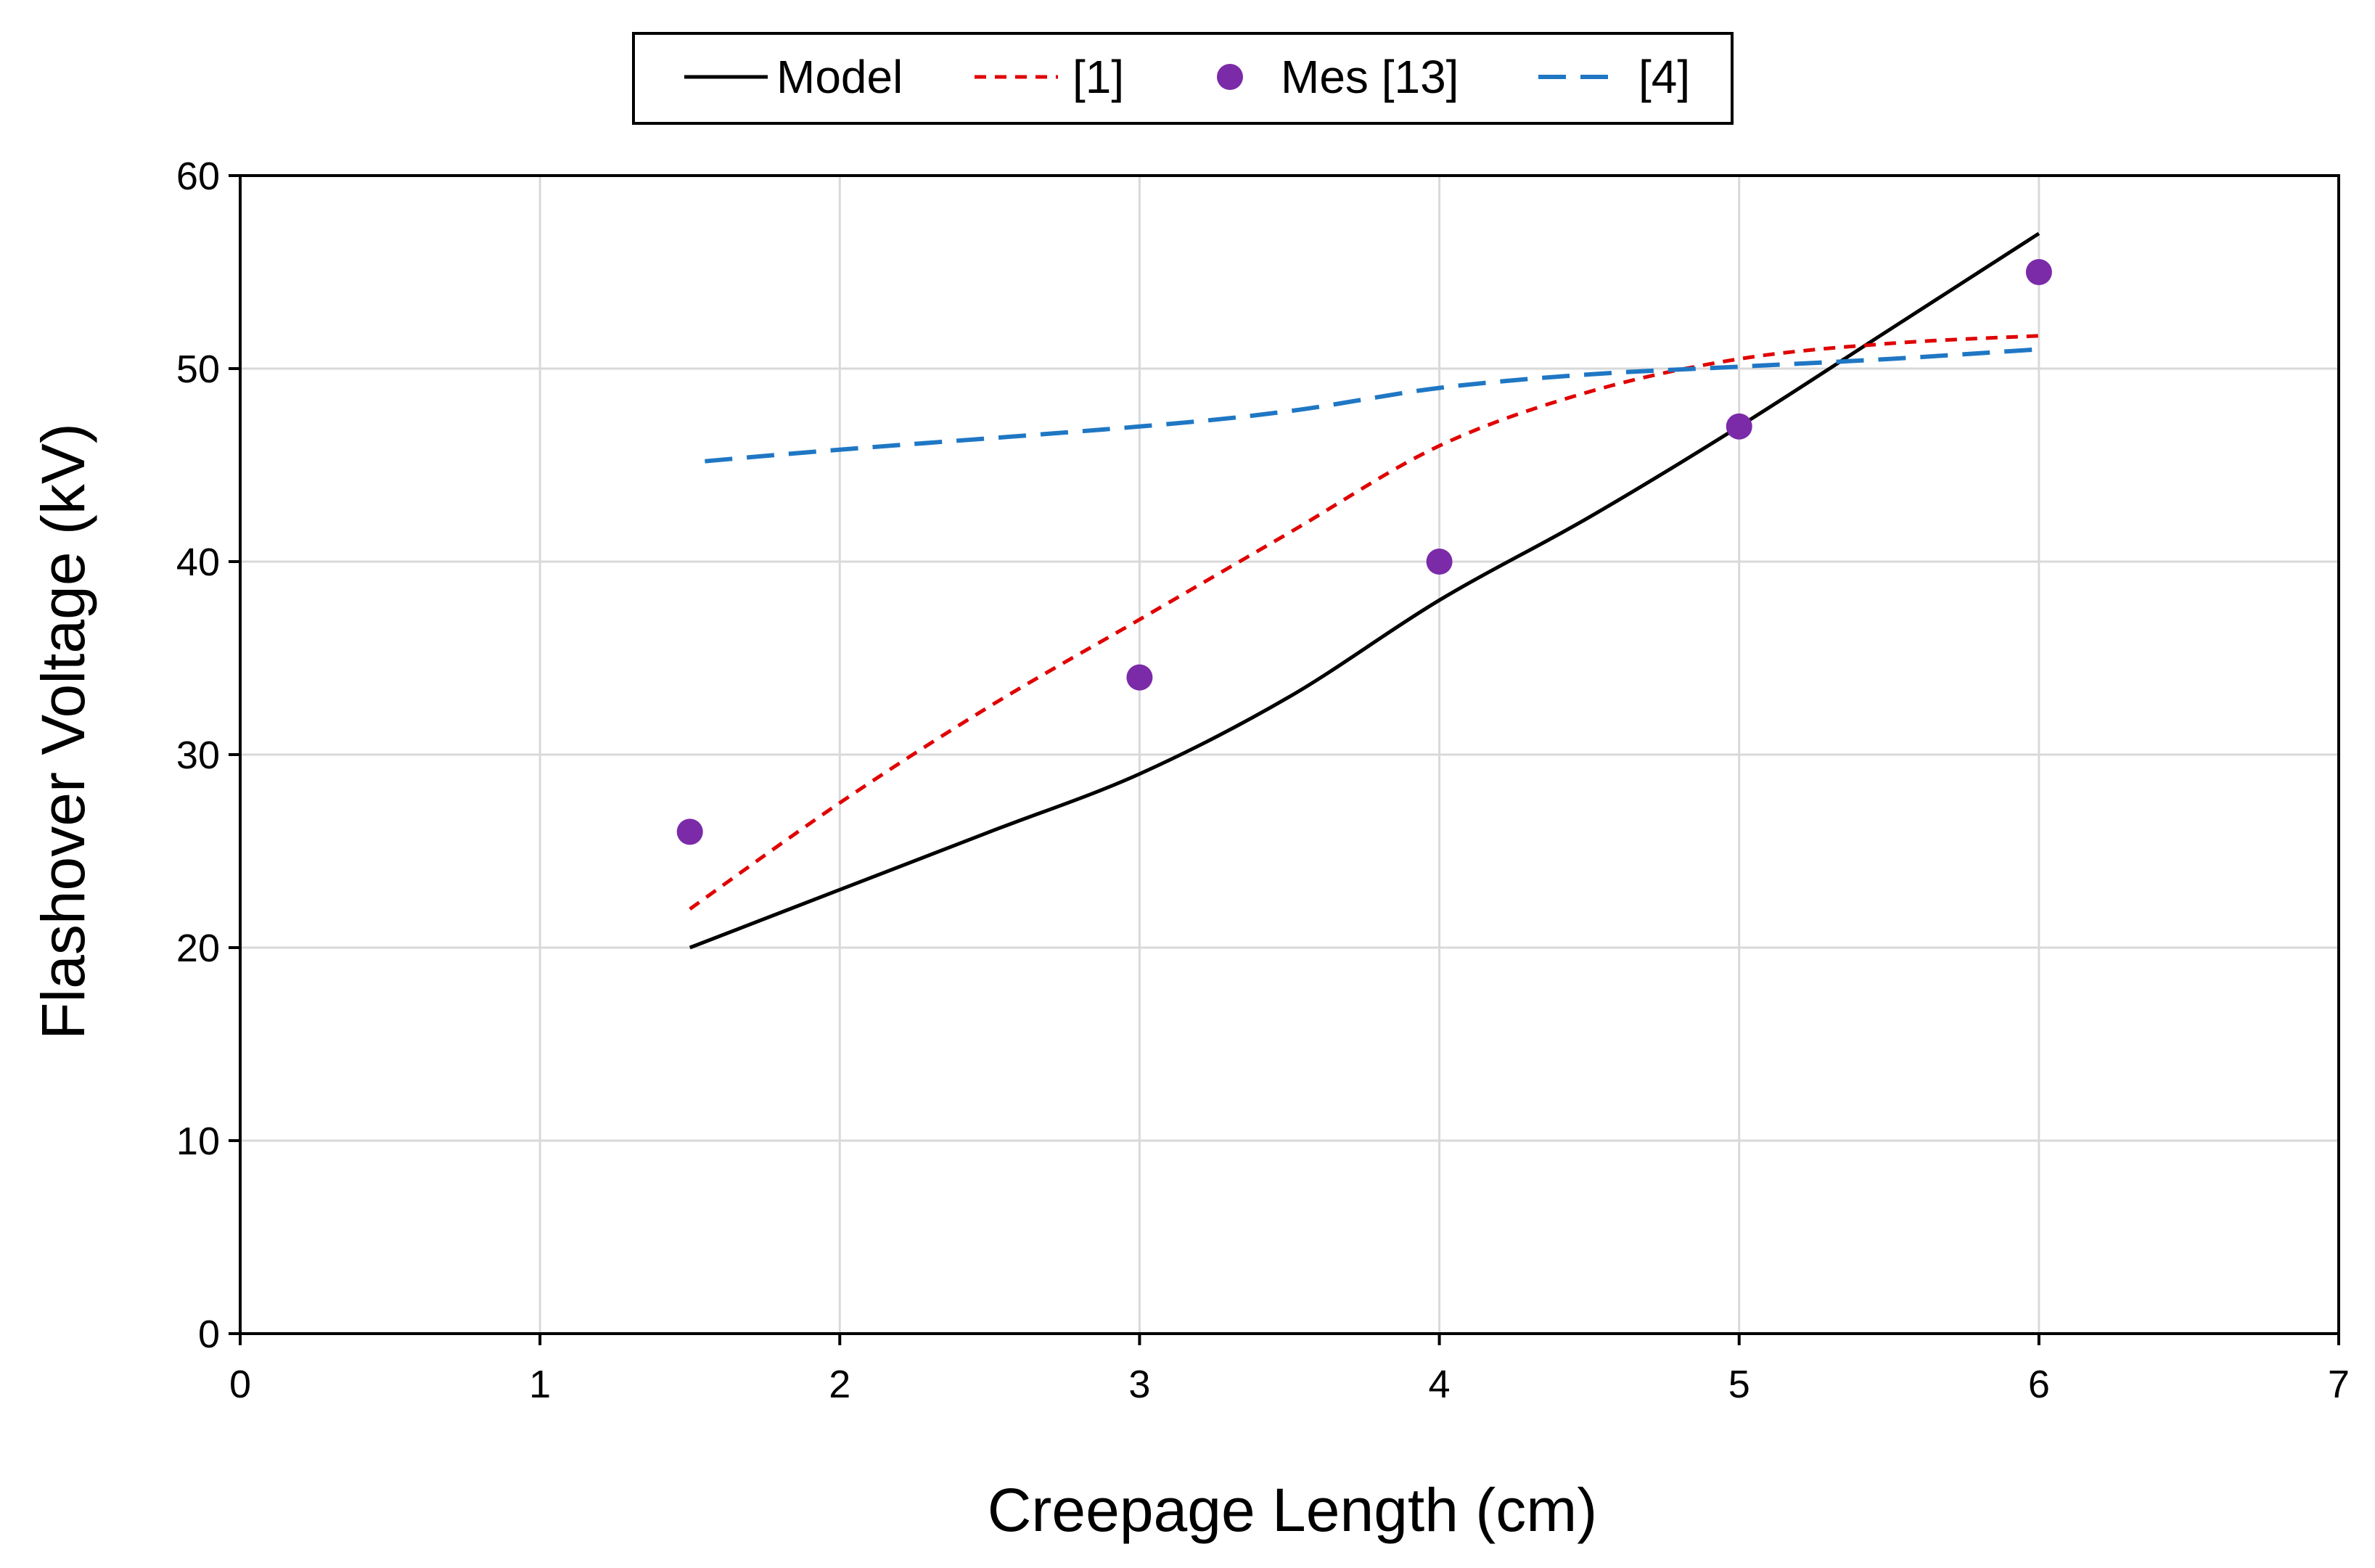 The image size is (2375, 1568). What do you see at coordinates (198, 562) in the screenshot?
I see `y-tick-label-4: 40` at bounding box center [198, 562].